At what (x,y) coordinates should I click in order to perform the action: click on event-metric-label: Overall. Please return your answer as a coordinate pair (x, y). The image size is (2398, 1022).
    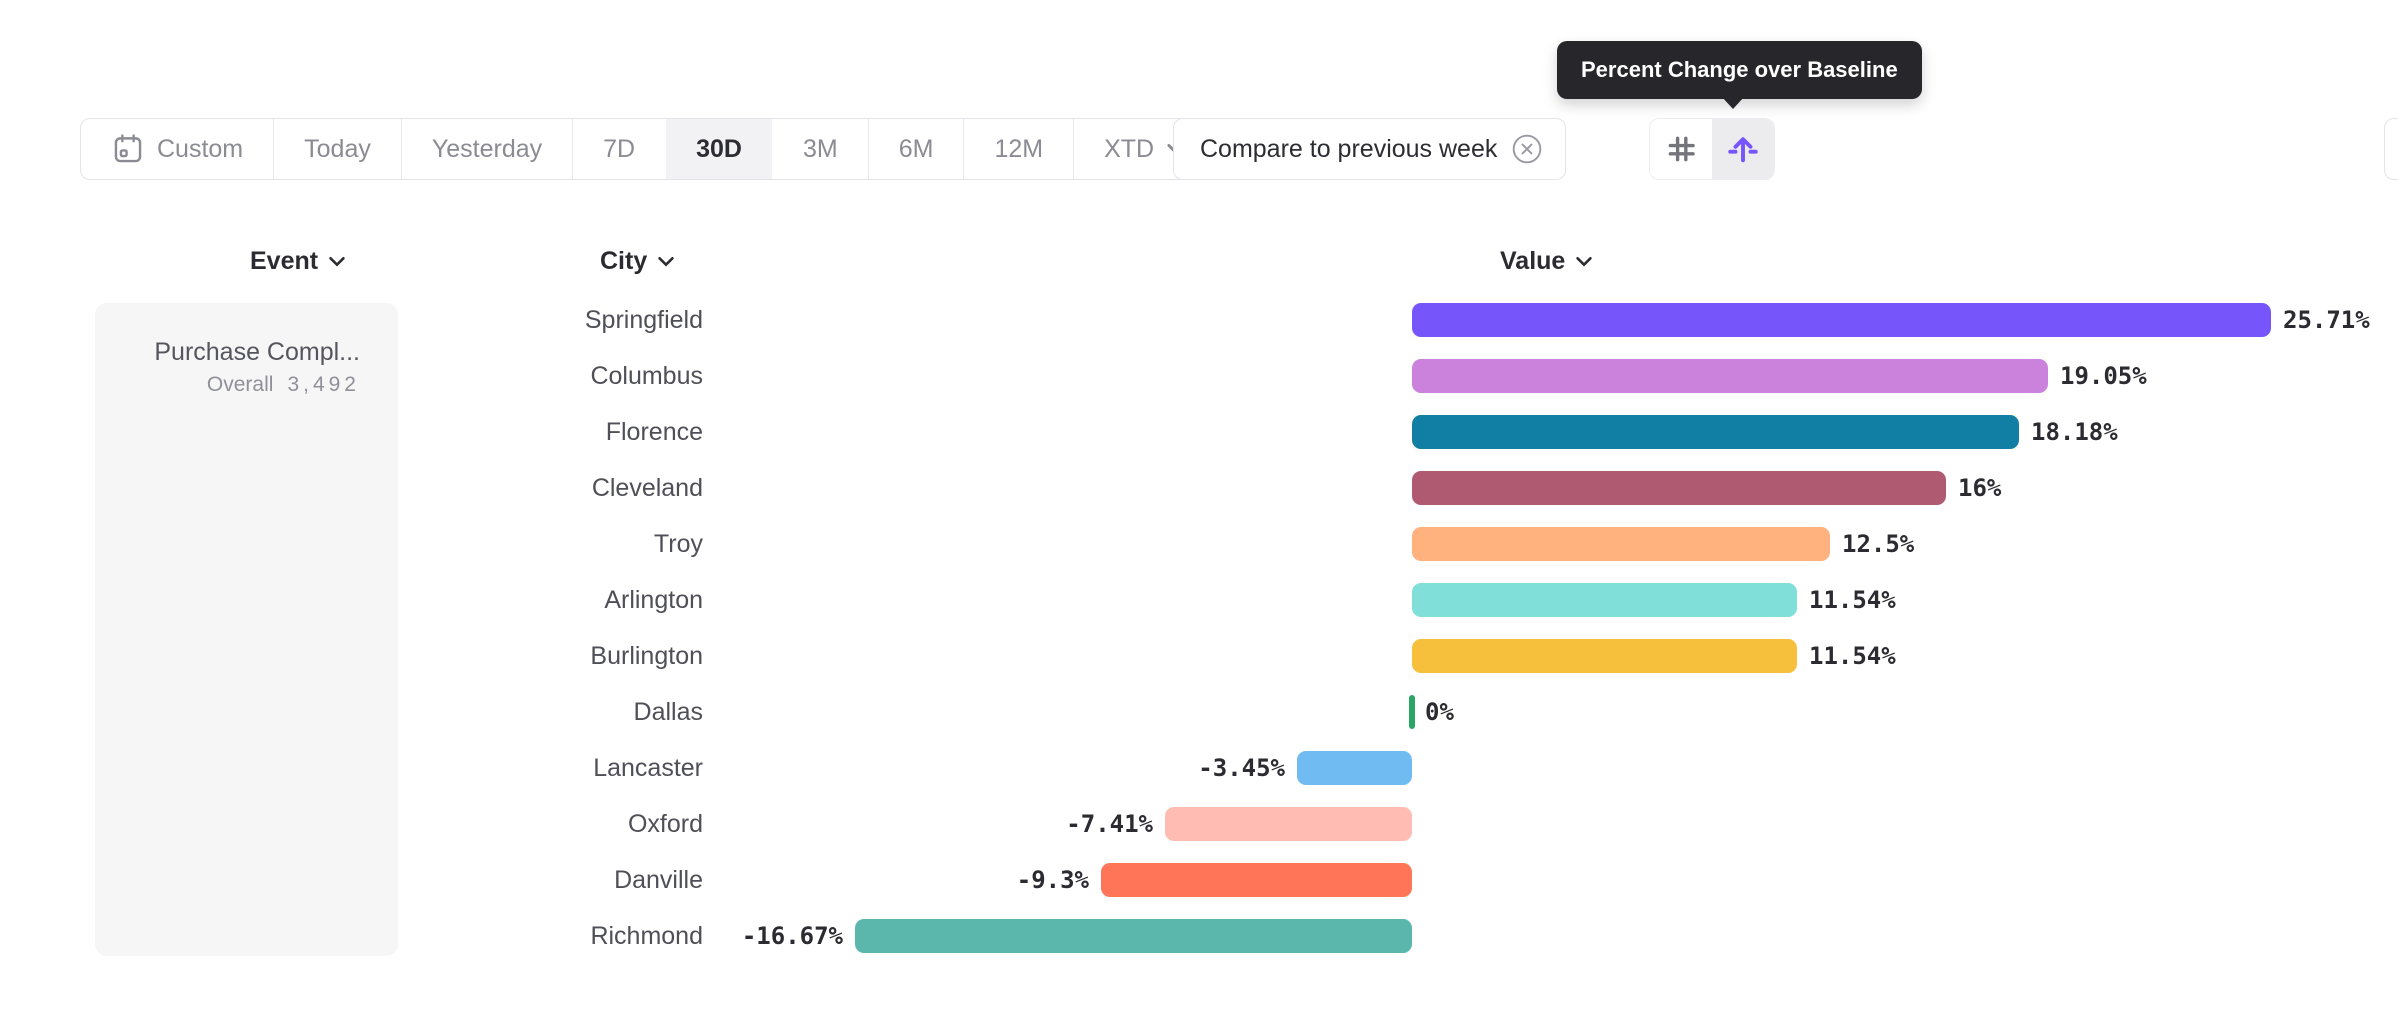
    Looking at the image, I should click on (240, 384).